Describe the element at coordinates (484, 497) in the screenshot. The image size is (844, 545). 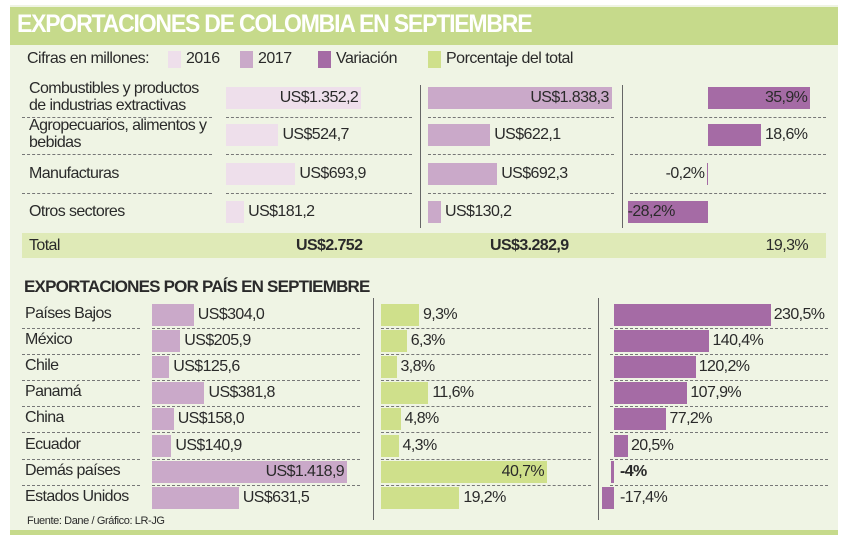
I see `value-label-porcentaje: 19,2%` at that location.